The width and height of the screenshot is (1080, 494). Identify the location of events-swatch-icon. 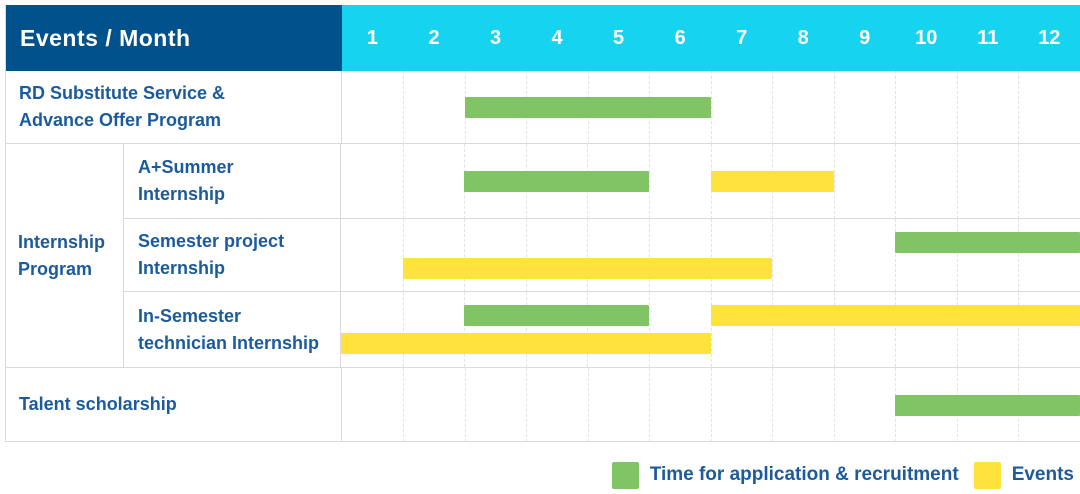
(987, 475).